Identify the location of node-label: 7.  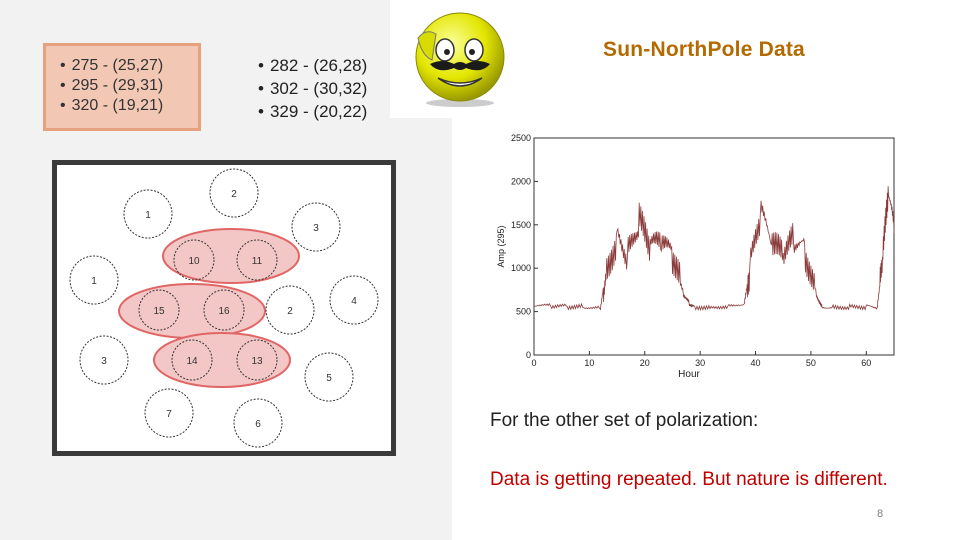
(169, 414).